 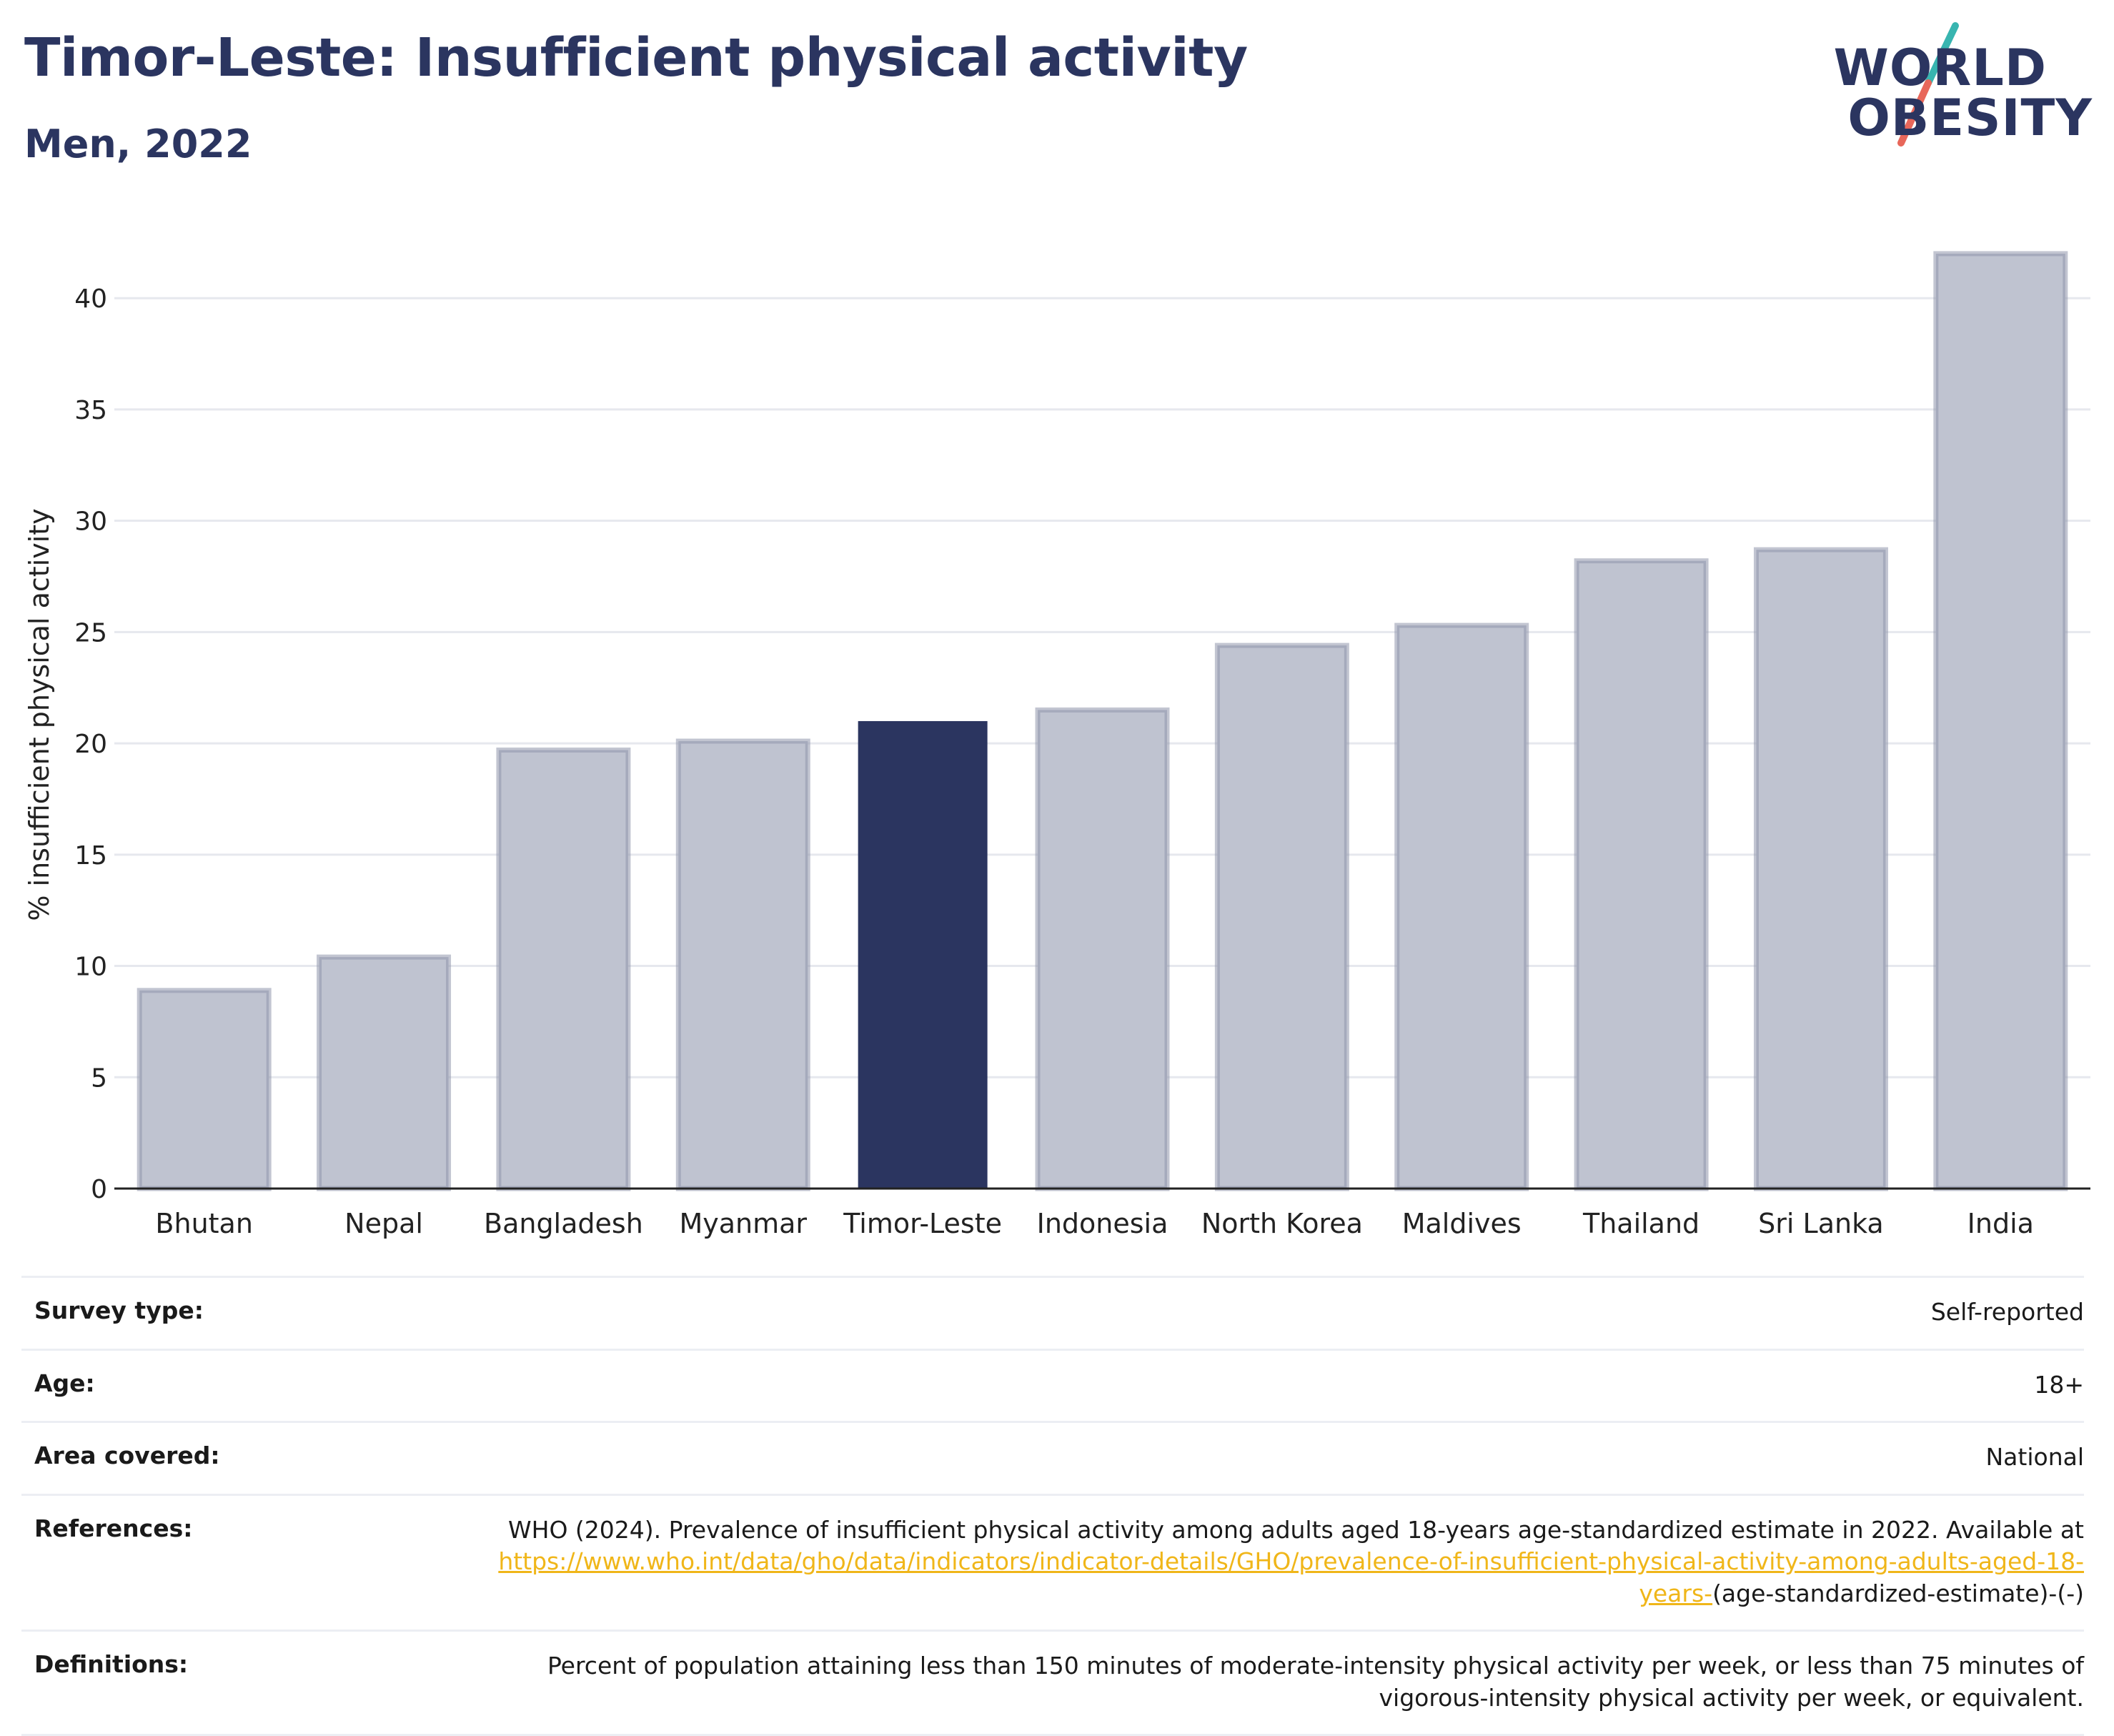 I want to click on bar-indonesia, so click(x=1102, y=949).